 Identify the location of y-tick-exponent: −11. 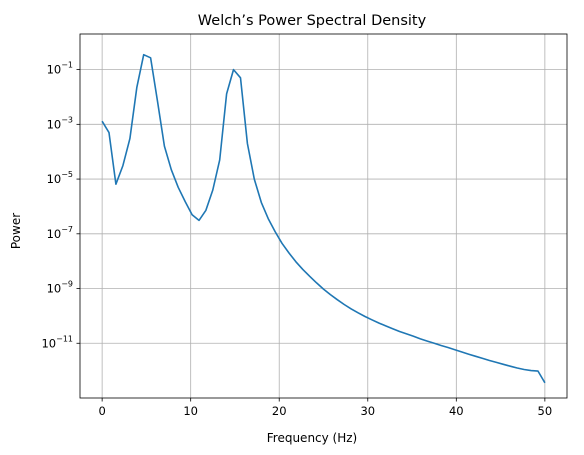
(64, 338).